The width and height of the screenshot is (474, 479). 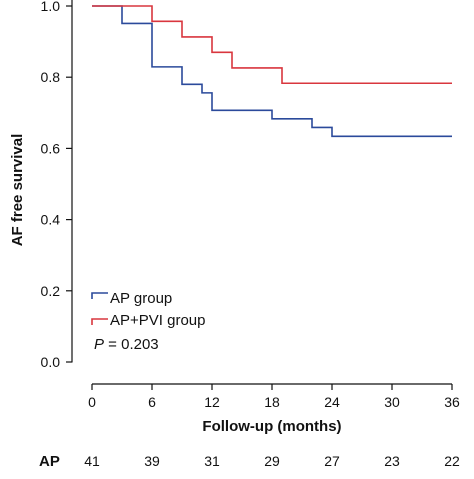 What do you see at coordinates (272, 45) in the screenshot?
I see `series-line-ap-pvi` at bounding box center [272, 45].